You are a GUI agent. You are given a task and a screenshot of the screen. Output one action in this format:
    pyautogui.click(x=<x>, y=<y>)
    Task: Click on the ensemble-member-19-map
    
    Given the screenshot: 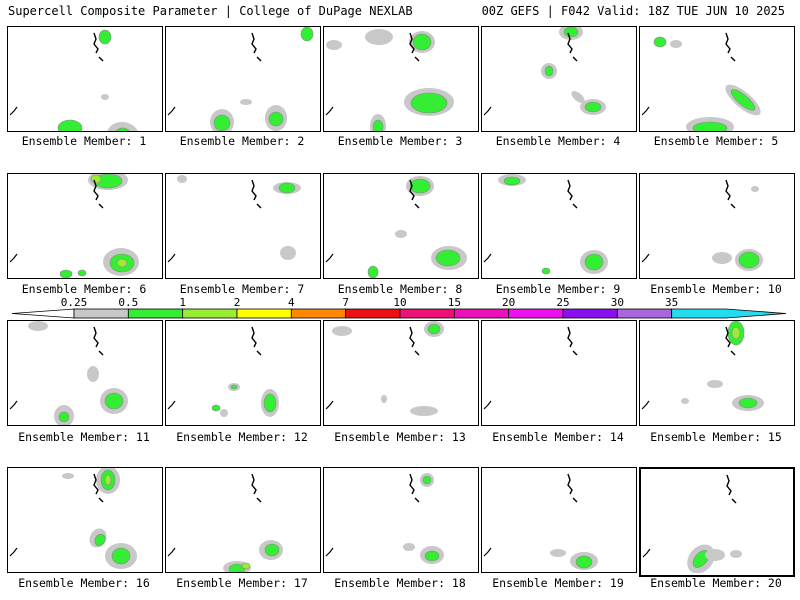 What is the action you would take?
    pyautogui.click(x=559, y=520)
    